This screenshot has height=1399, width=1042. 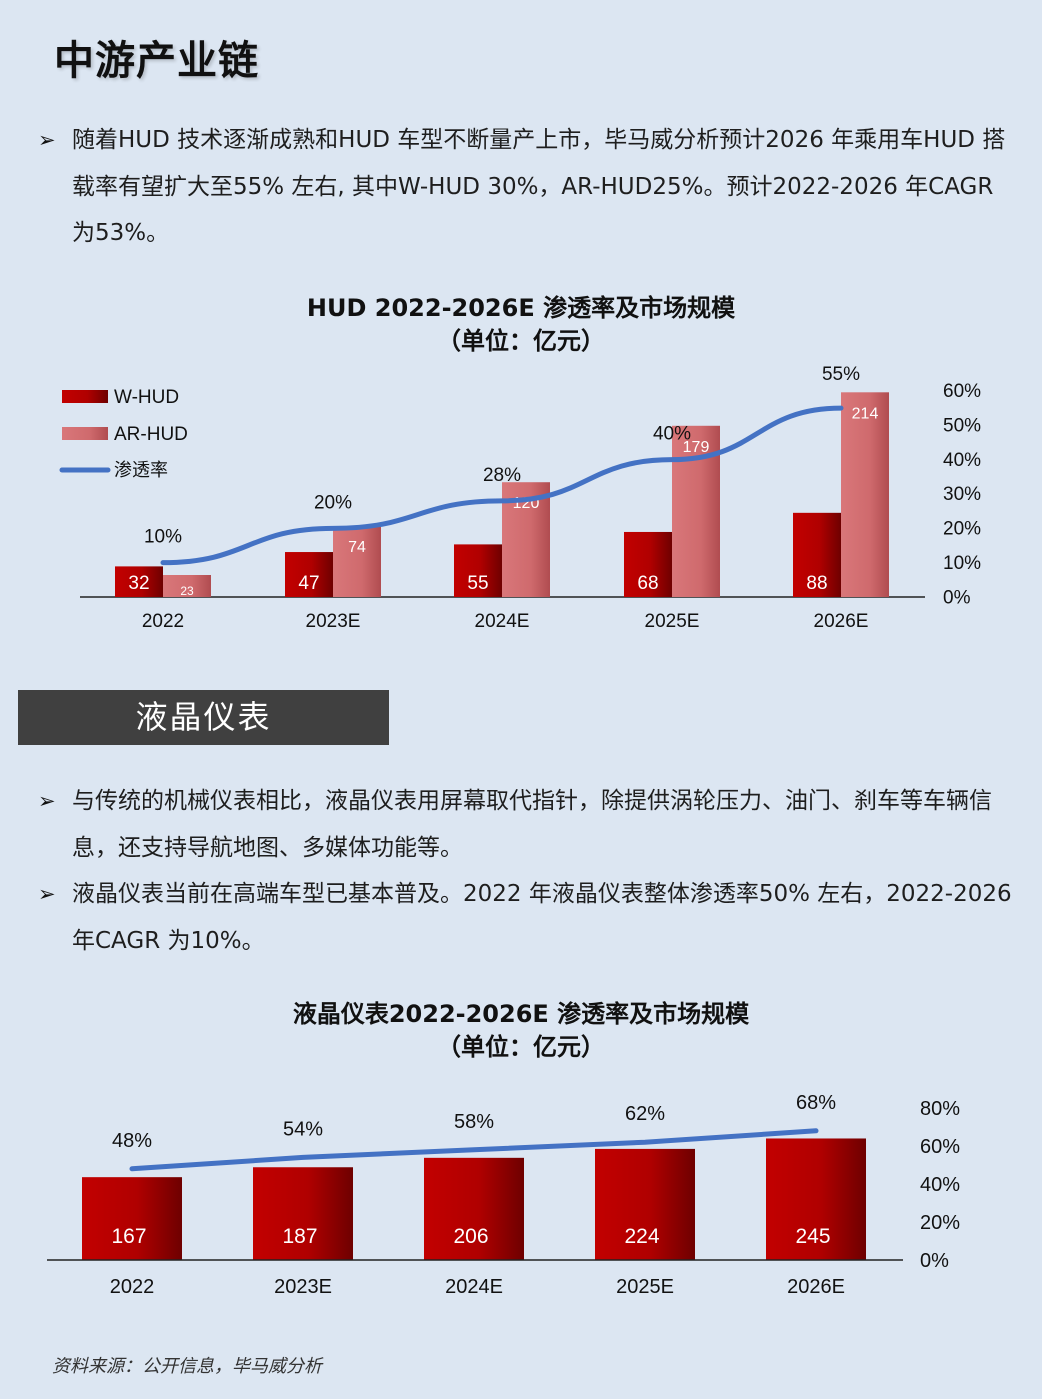 I want to click on section-header: 液晶仪表, so click(x=203, y=717).